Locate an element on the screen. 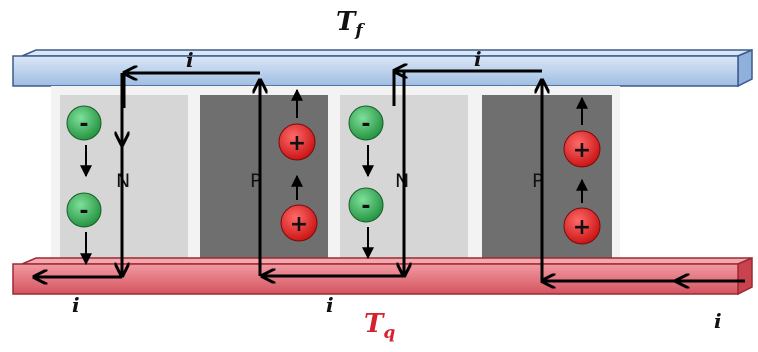 This screenshot has height=352, width=758. p-leg-2-label: P is located at coordinates (537, 181).